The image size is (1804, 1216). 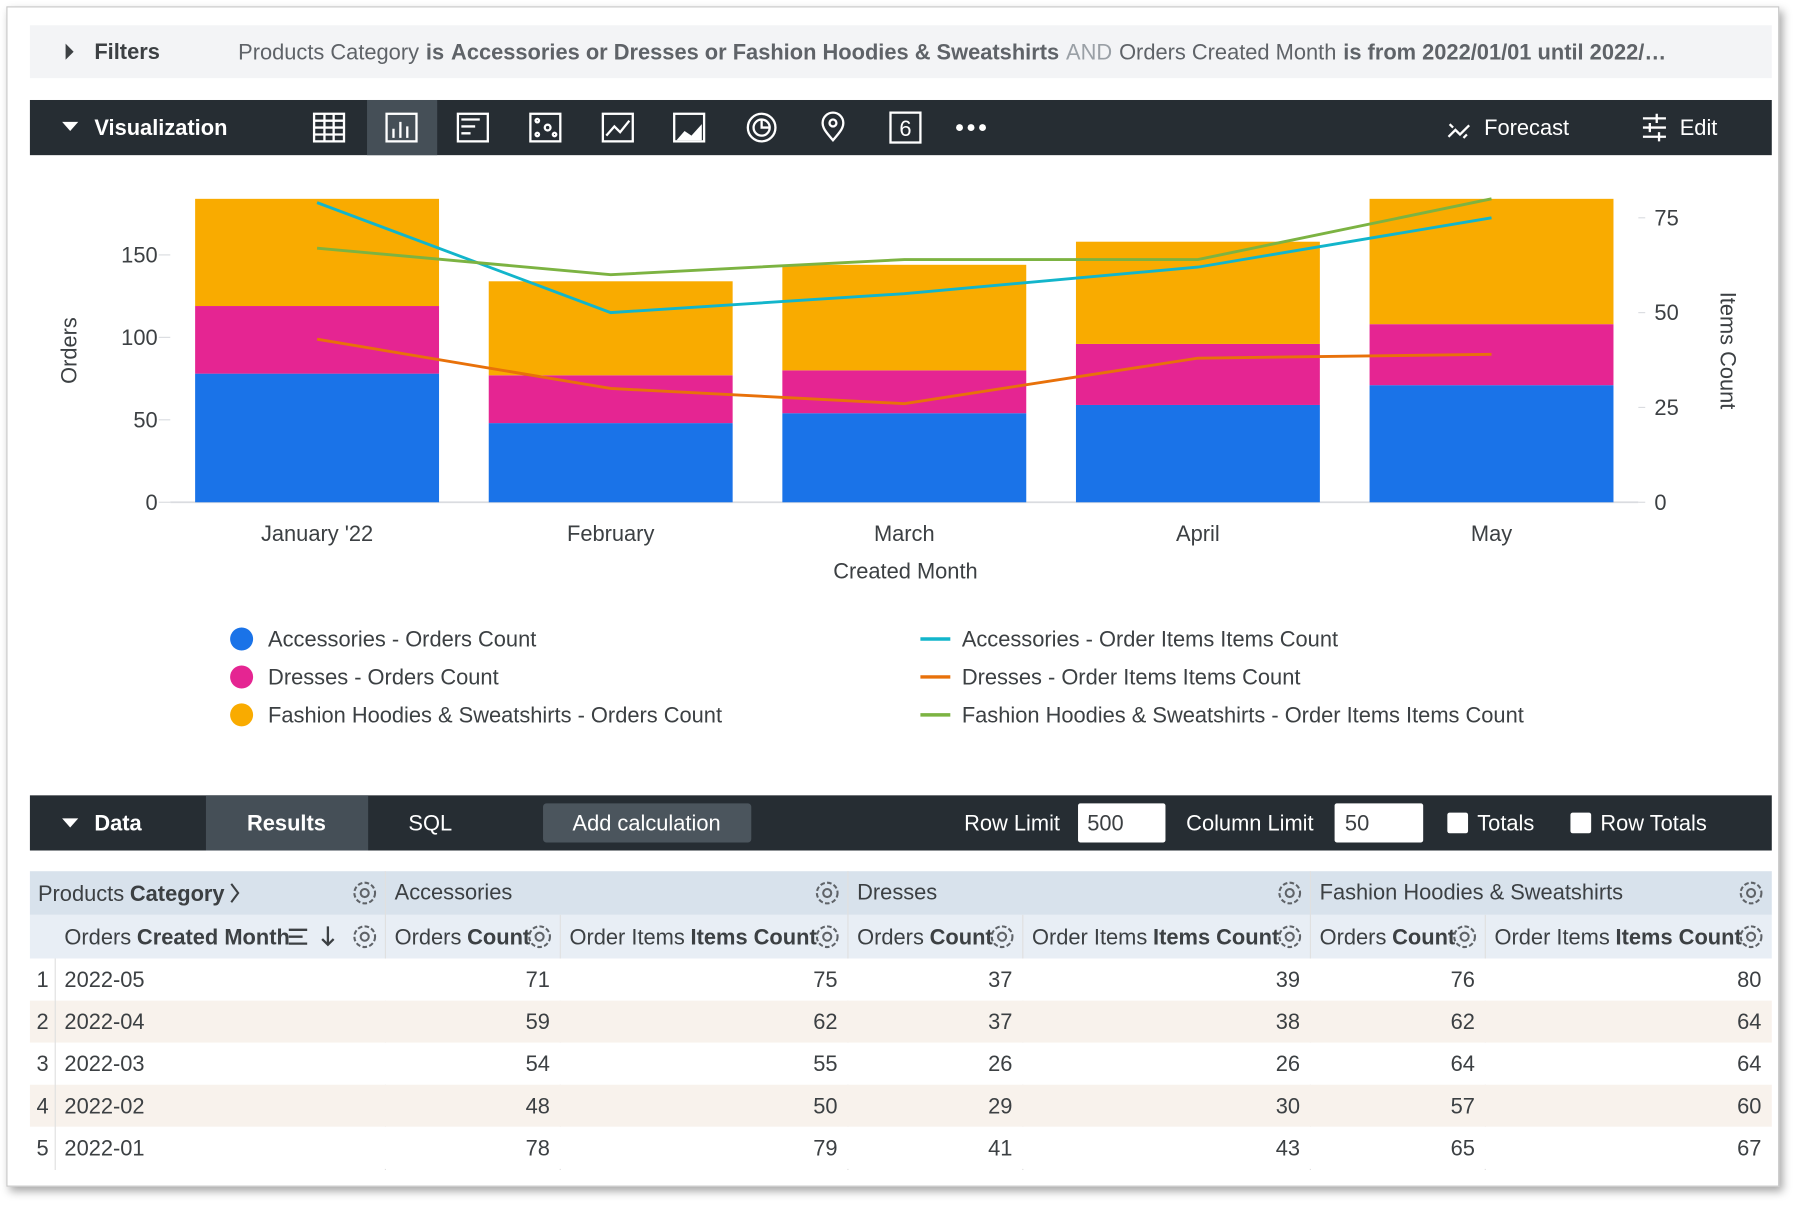 What do you see at coordinates (900, 1063) in the screenshot?
I see `table-row` at bounding box center [900, 1063].